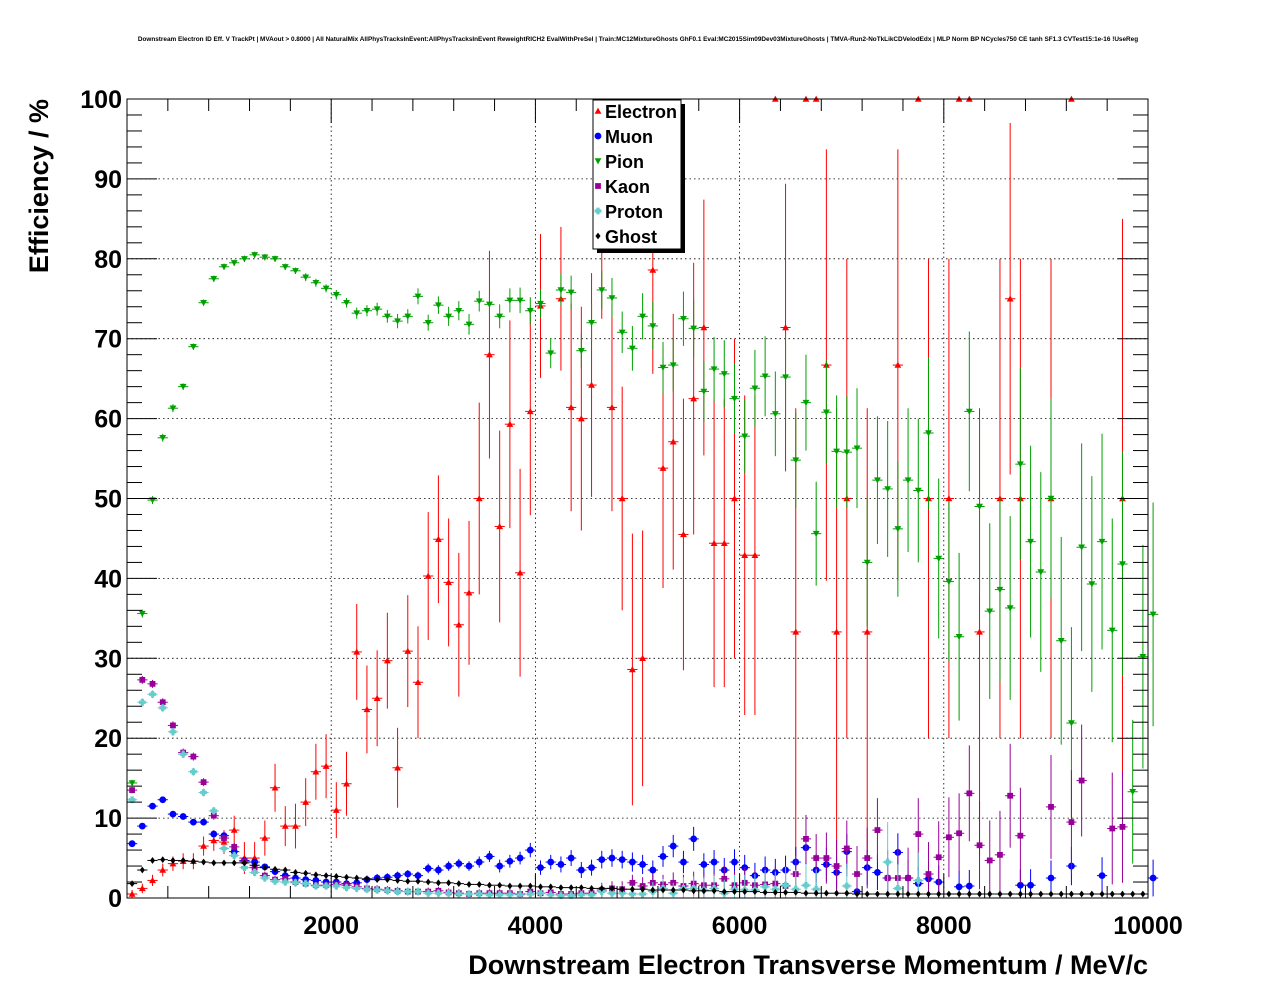 This screenshot has height=996, width=1276. I want to click on series-ghost, so click(637, 877).